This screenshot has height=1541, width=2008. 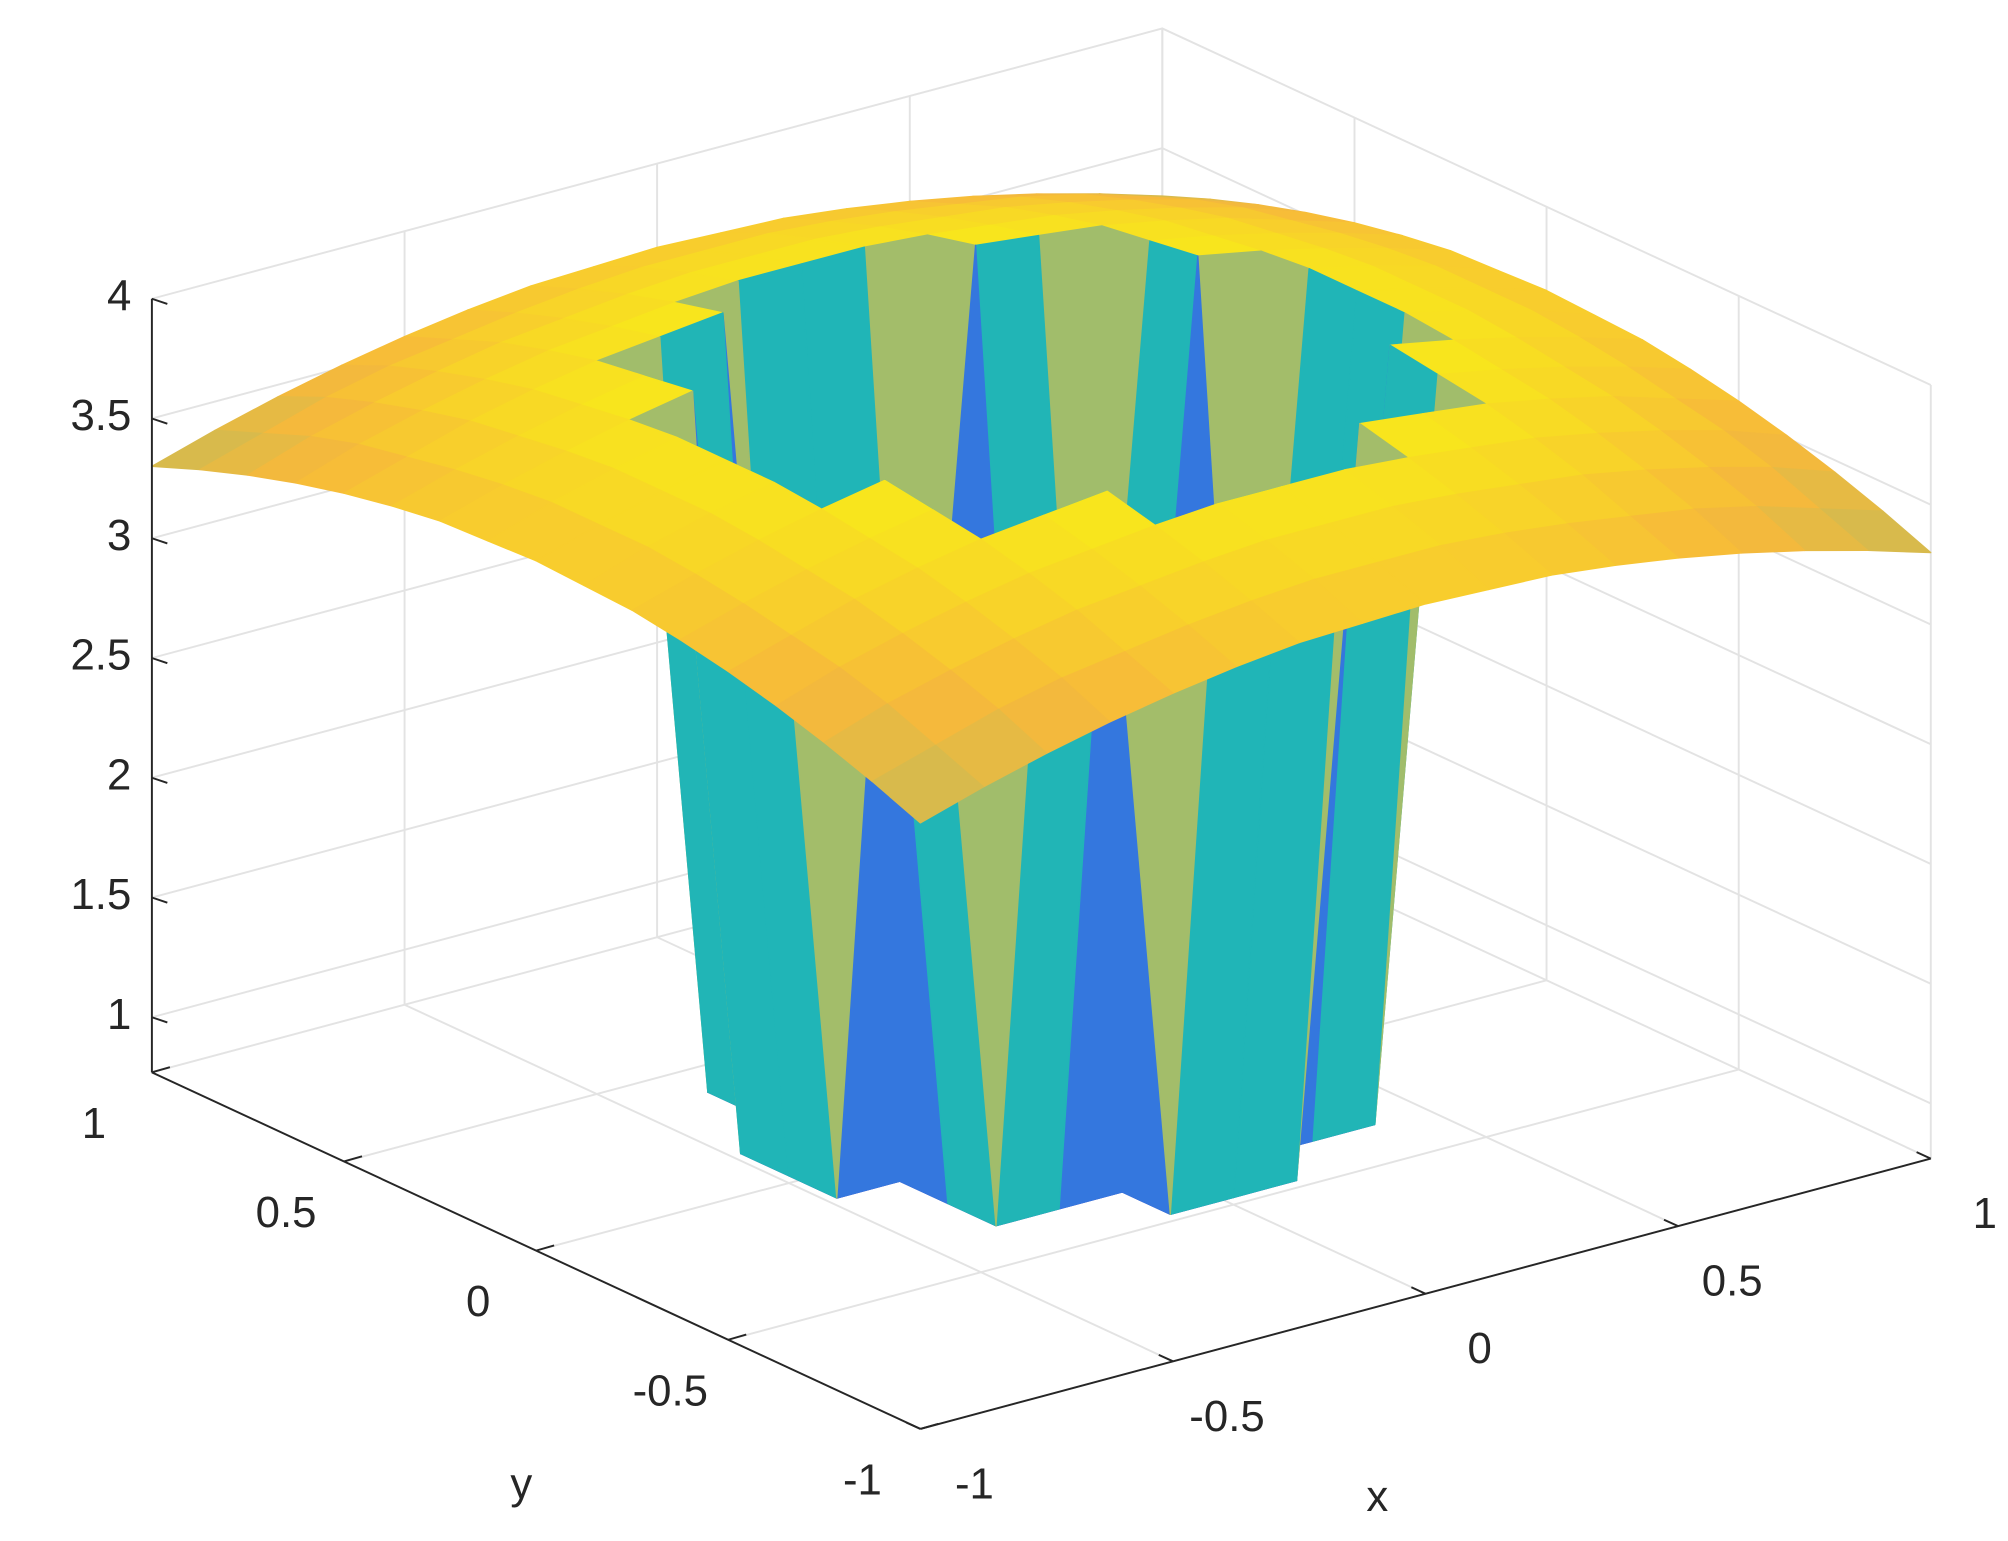 What do you see at coordinates (286, 1212) in the screenshot?
I see `y-tick-label: 0.5` at bounding box center [286, 1212].